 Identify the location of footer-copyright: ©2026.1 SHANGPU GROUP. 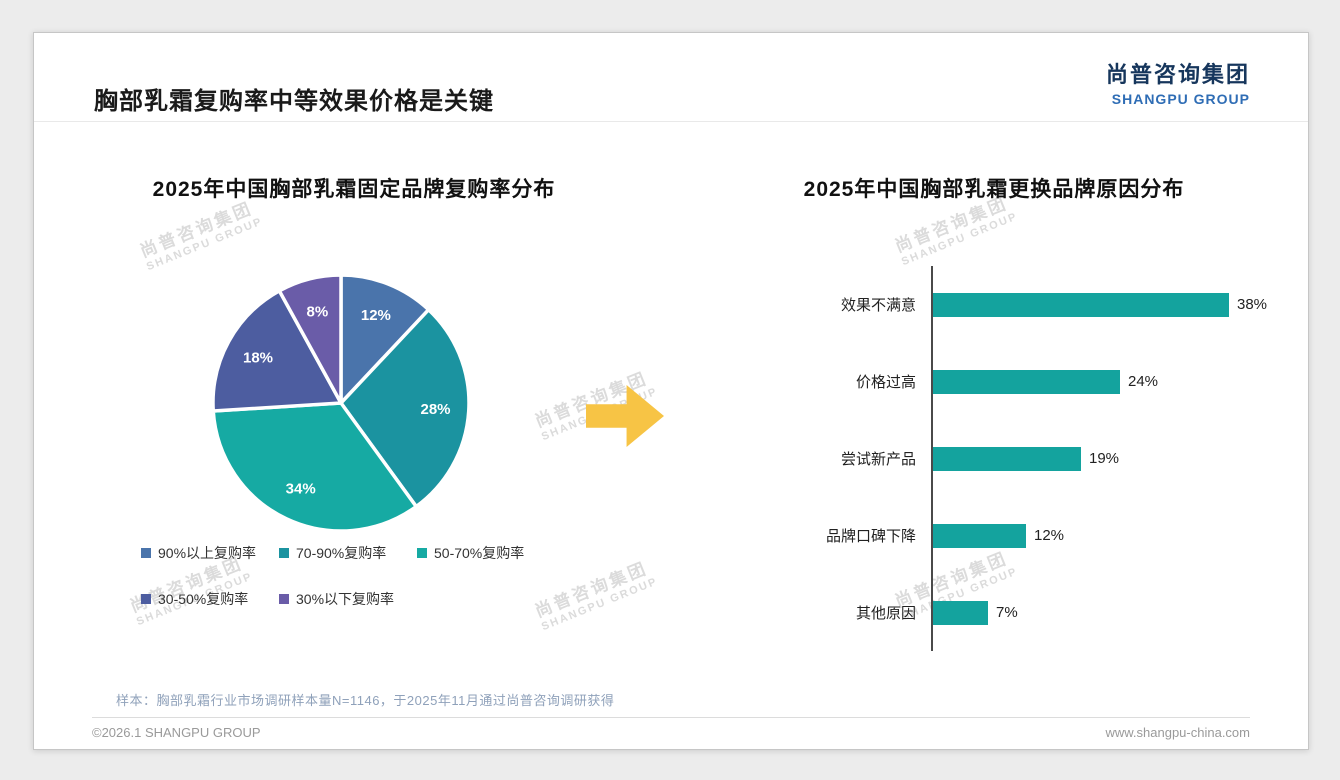
(176, 732).